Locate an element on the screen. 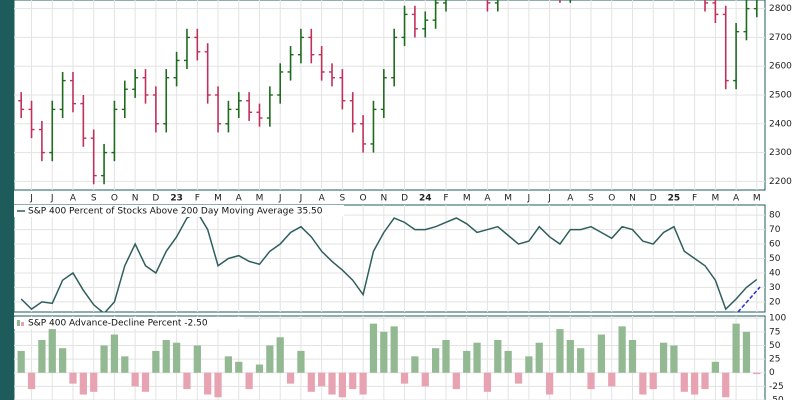  y-tick-label: 50 is located at coordinates (775, 259).